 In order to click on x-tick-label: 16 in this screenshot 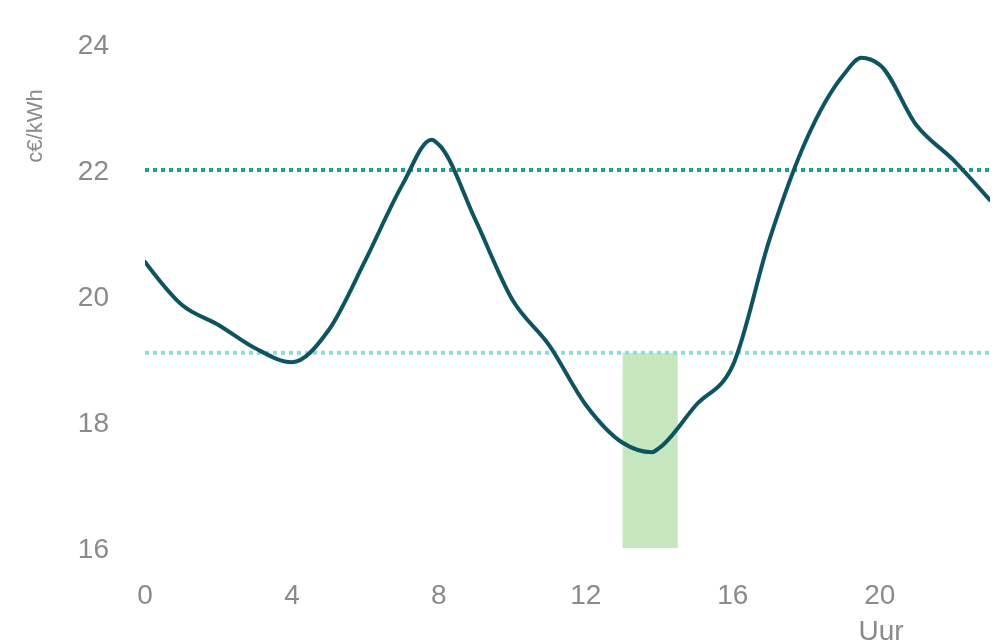, I will do `click(733, 594)`.